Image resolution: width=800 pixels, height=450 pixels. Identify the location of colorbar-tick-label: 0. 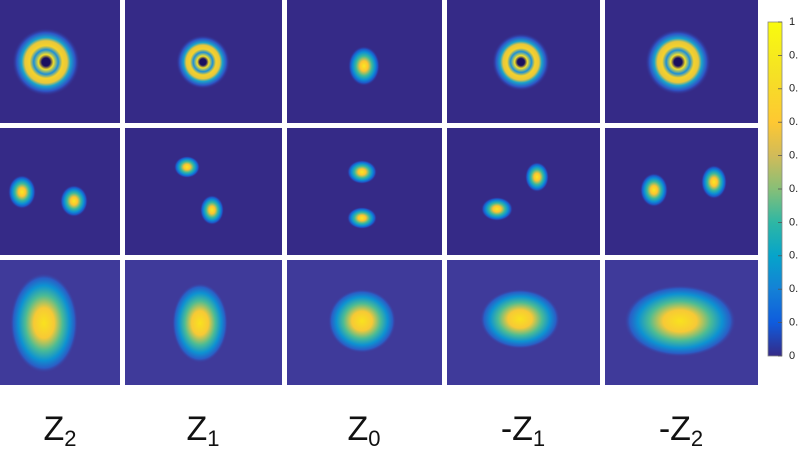
(792, 356).